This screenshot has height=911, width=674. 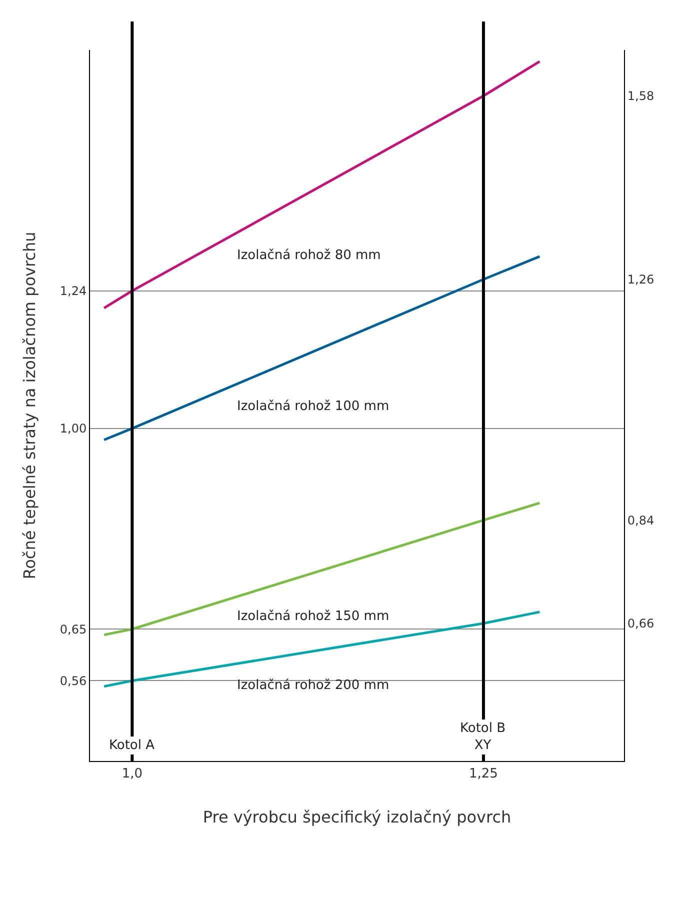 I want to click on x-axis-title: Pre výrobcu špecifický izolačný povrch, so click(x=357, y=816).